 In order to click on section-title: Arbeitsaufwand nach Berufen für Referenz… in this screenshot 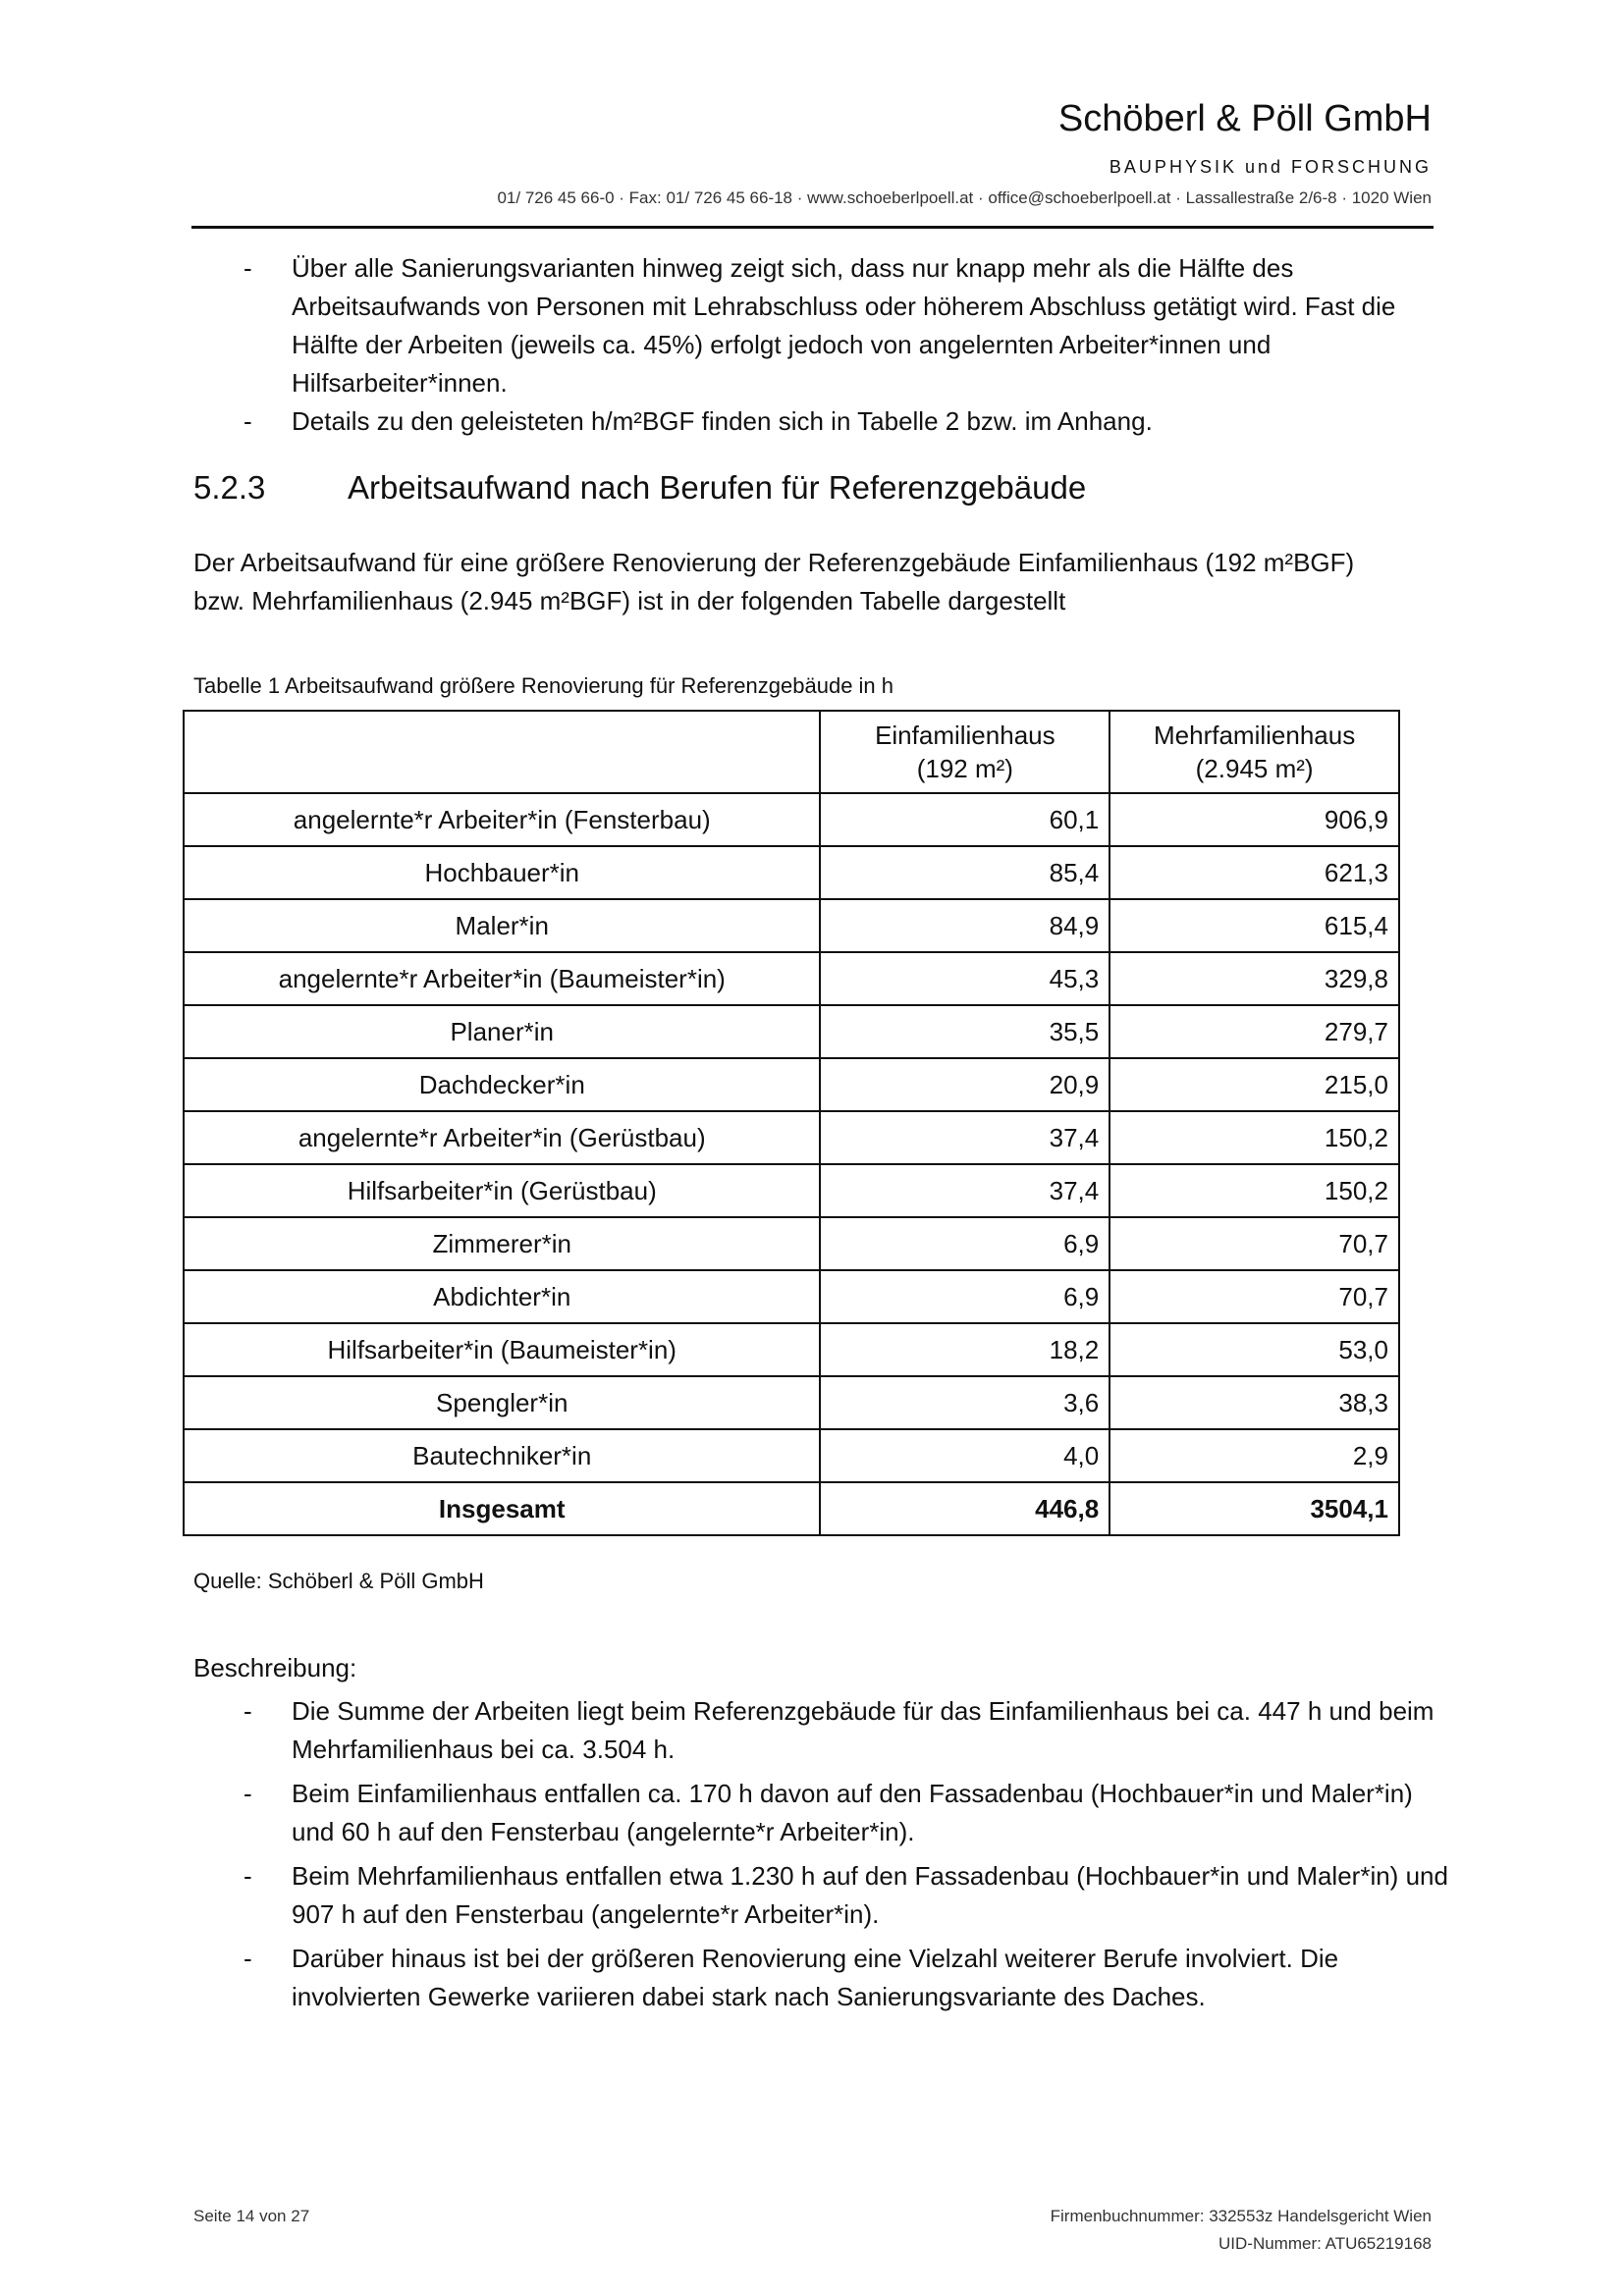, I will do `click(717, 488)`.